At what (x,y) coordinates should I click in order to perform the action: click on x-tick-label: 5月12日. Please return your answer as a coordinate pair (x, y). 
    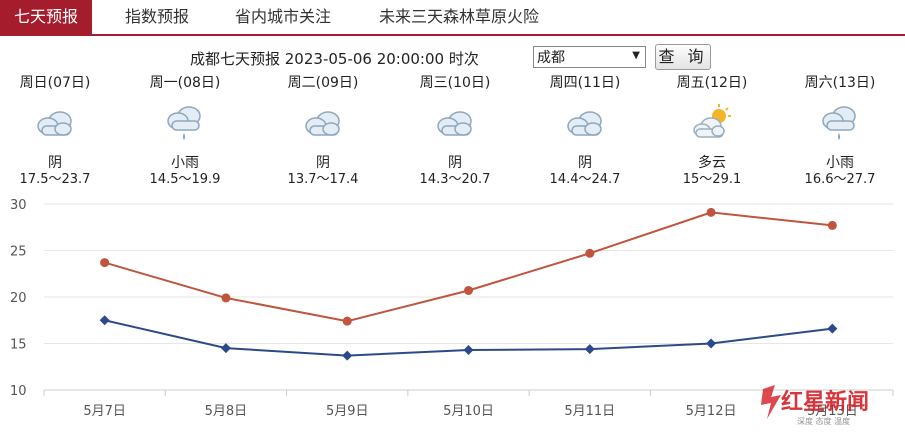
    Looking at the image, I should click on (711, 411).